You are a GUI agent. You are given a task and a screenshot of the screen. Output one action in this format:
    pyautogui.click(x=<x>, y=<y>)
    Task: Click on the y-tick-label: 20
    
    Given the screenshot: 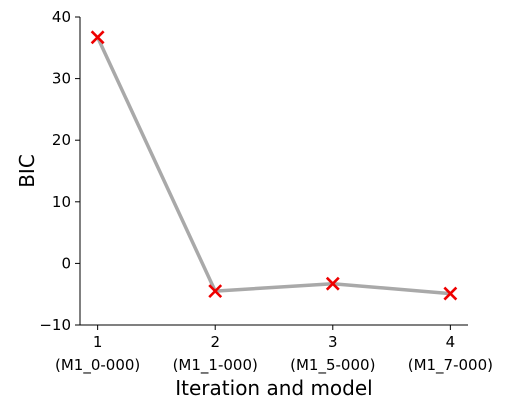 What is the action you would take?
    pyautogui.click(x=61, y=140)
    